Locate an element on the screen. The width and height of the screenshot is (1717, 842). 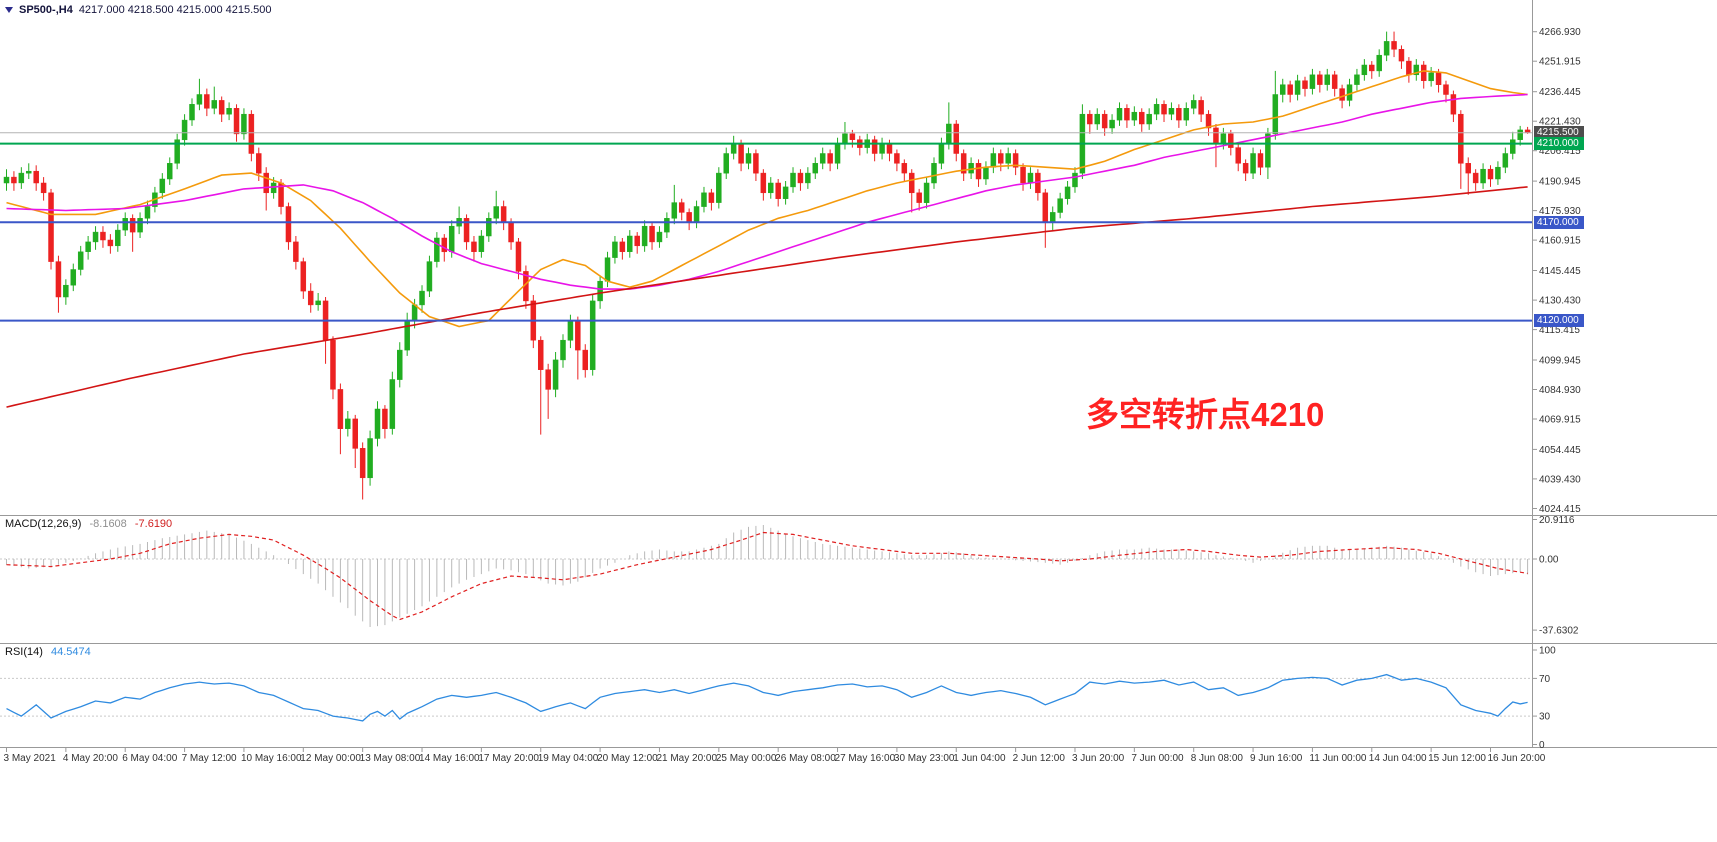
rsi-scale-label: 30 is located at coordinates (1545, 717).